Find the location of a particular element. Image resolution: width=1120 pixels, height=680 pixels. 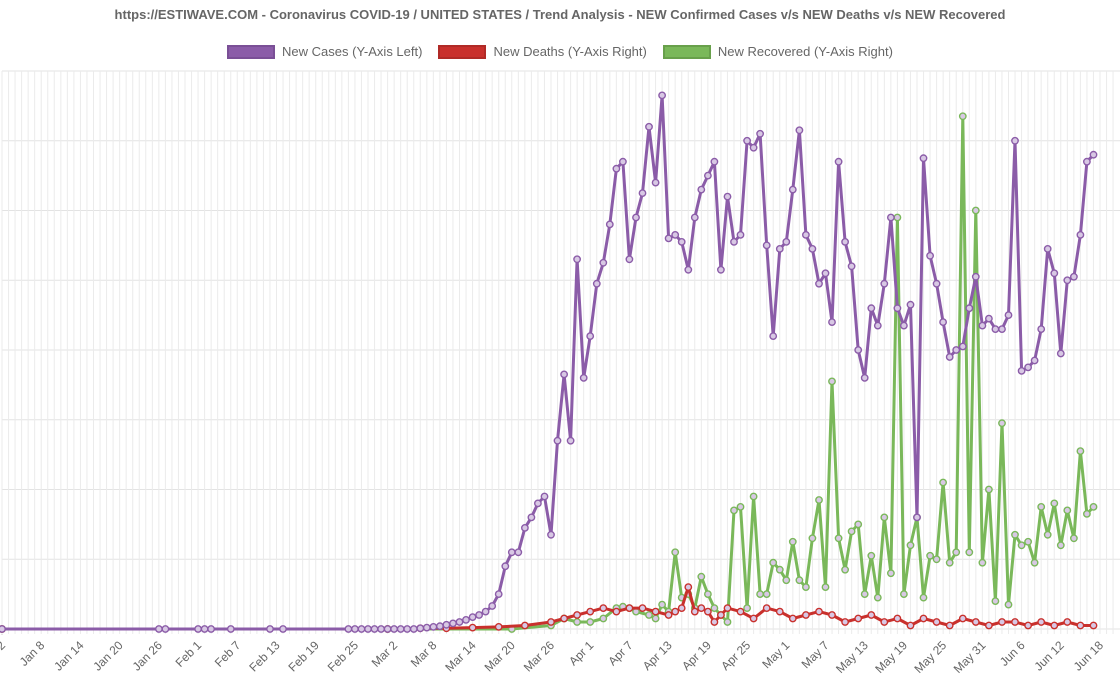

legend-item-new-deaths: New Deaths (Y-Axis Right) is located at coordinates (542, 51).